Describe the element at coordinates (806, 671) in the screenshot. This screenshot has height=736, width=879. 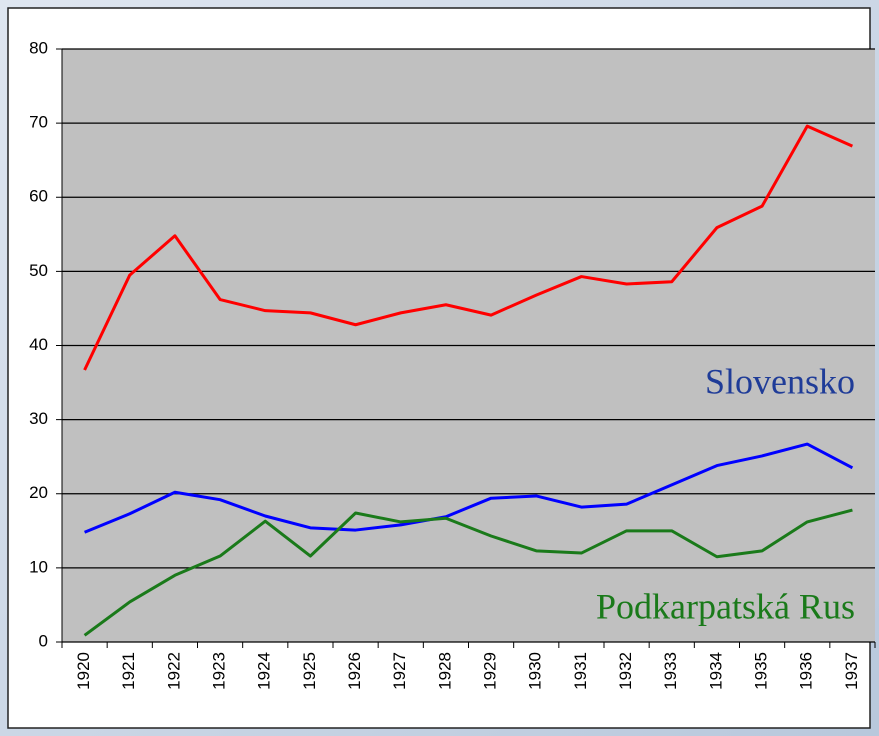
I see `x-tick-label: 1936` at that location.